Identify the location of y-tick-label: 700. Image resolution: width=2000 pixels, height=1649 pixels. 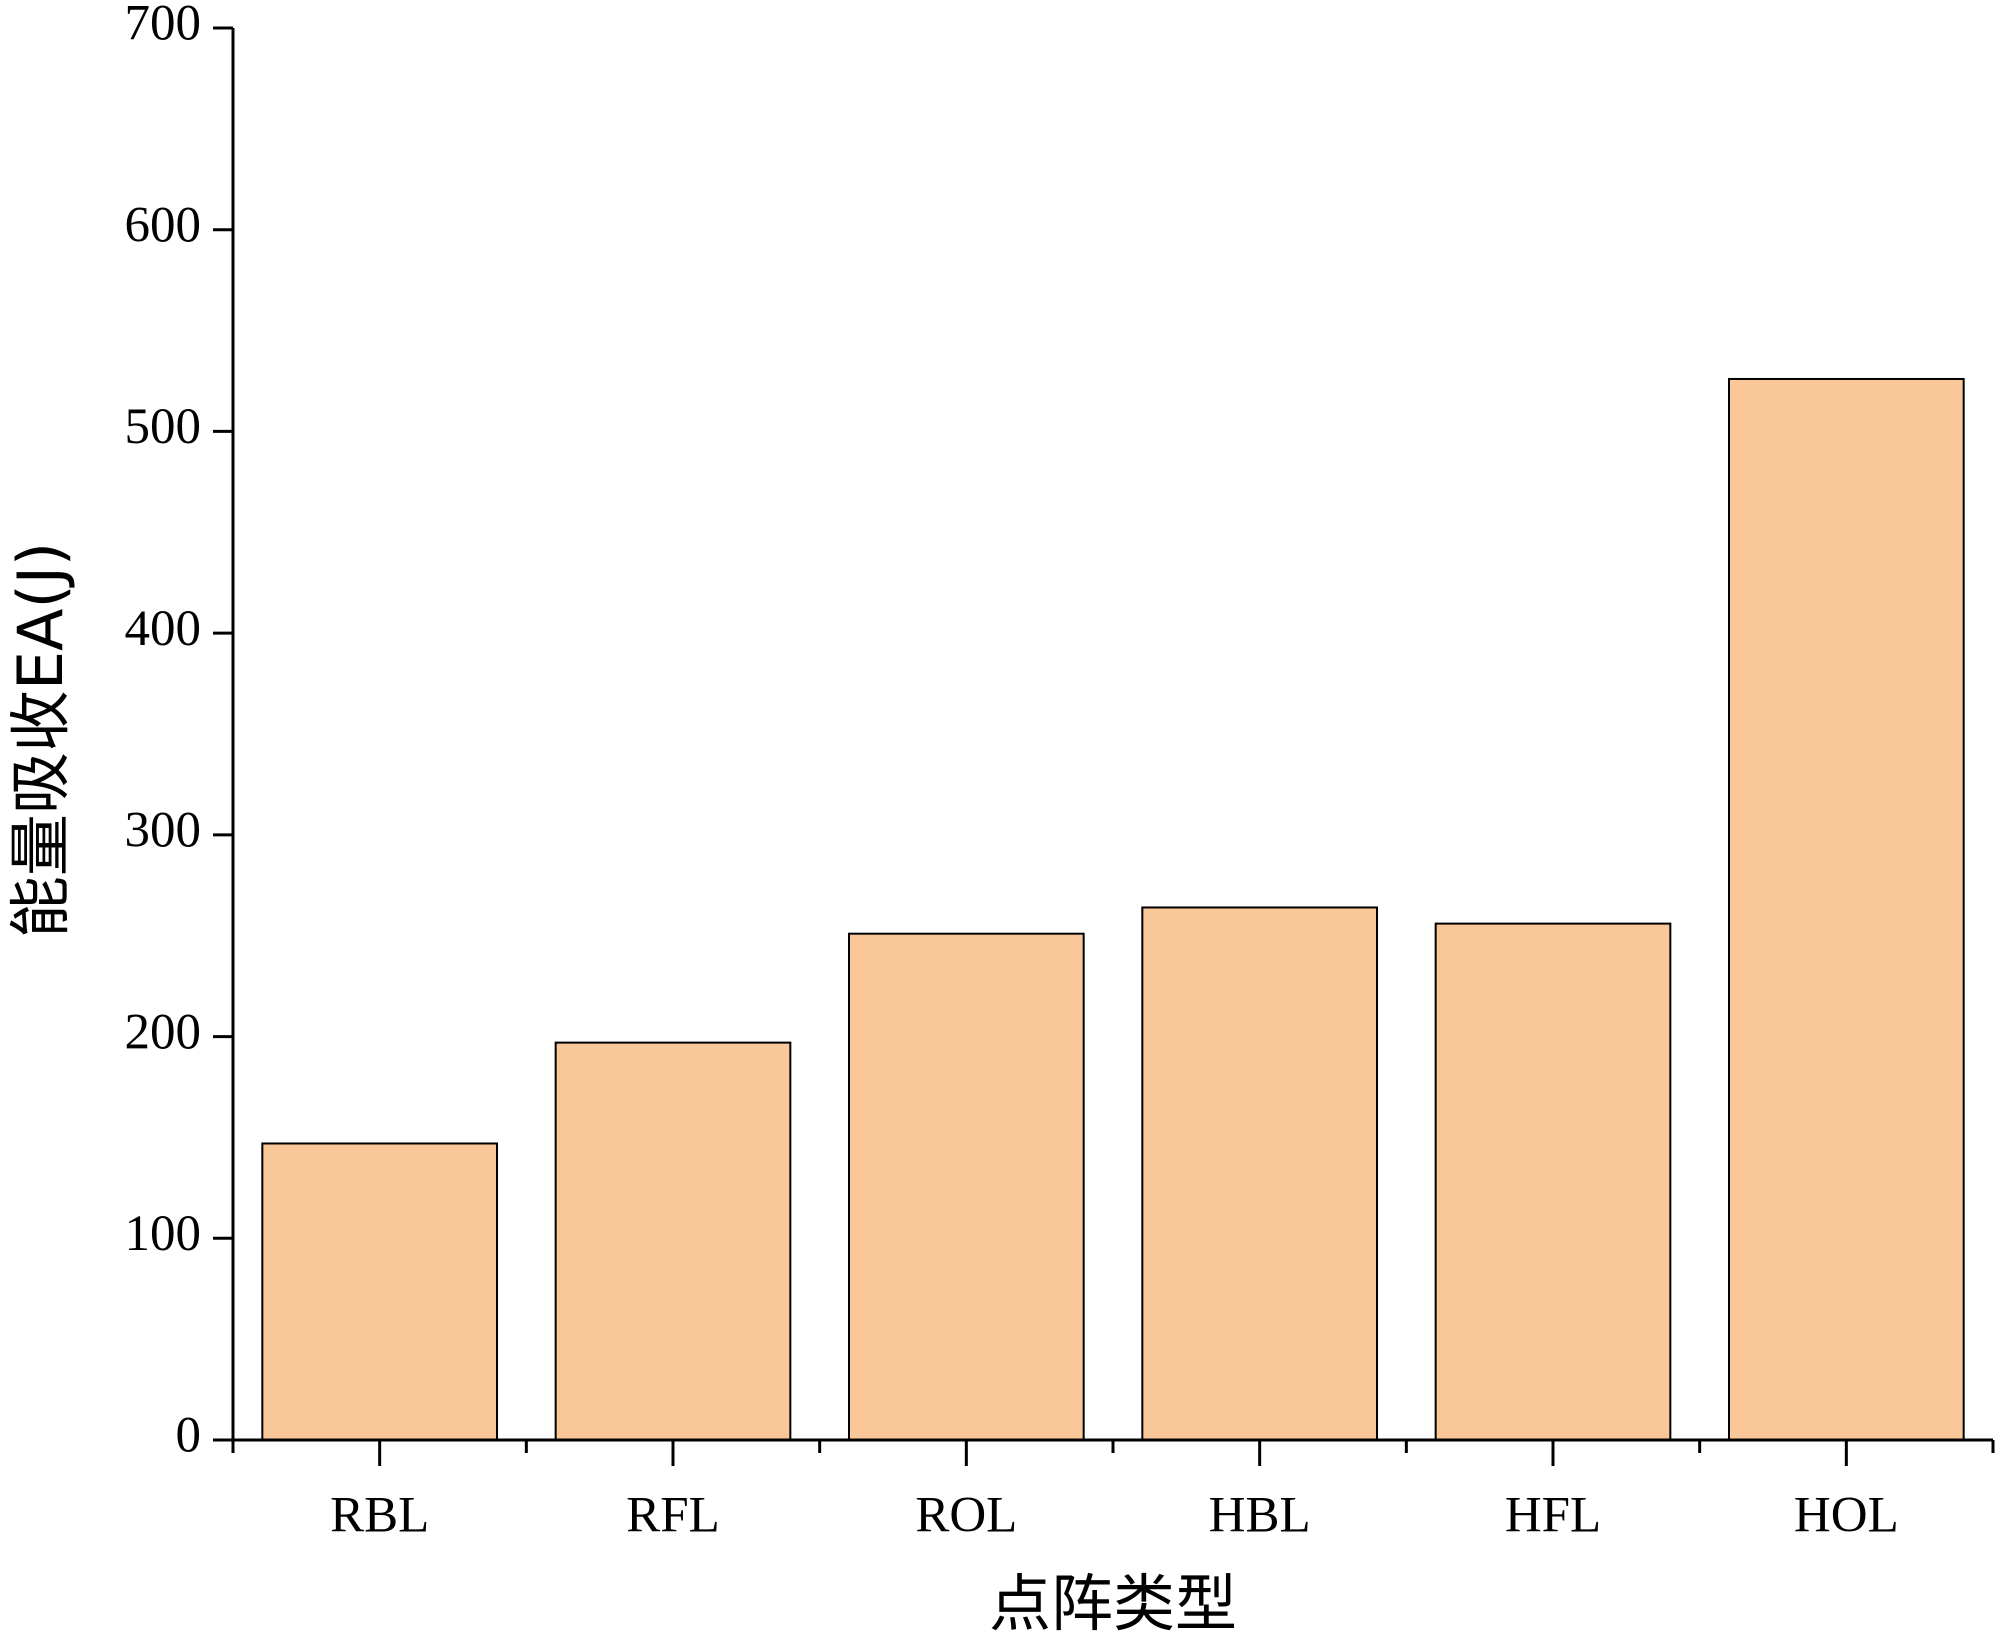
(163, 26).